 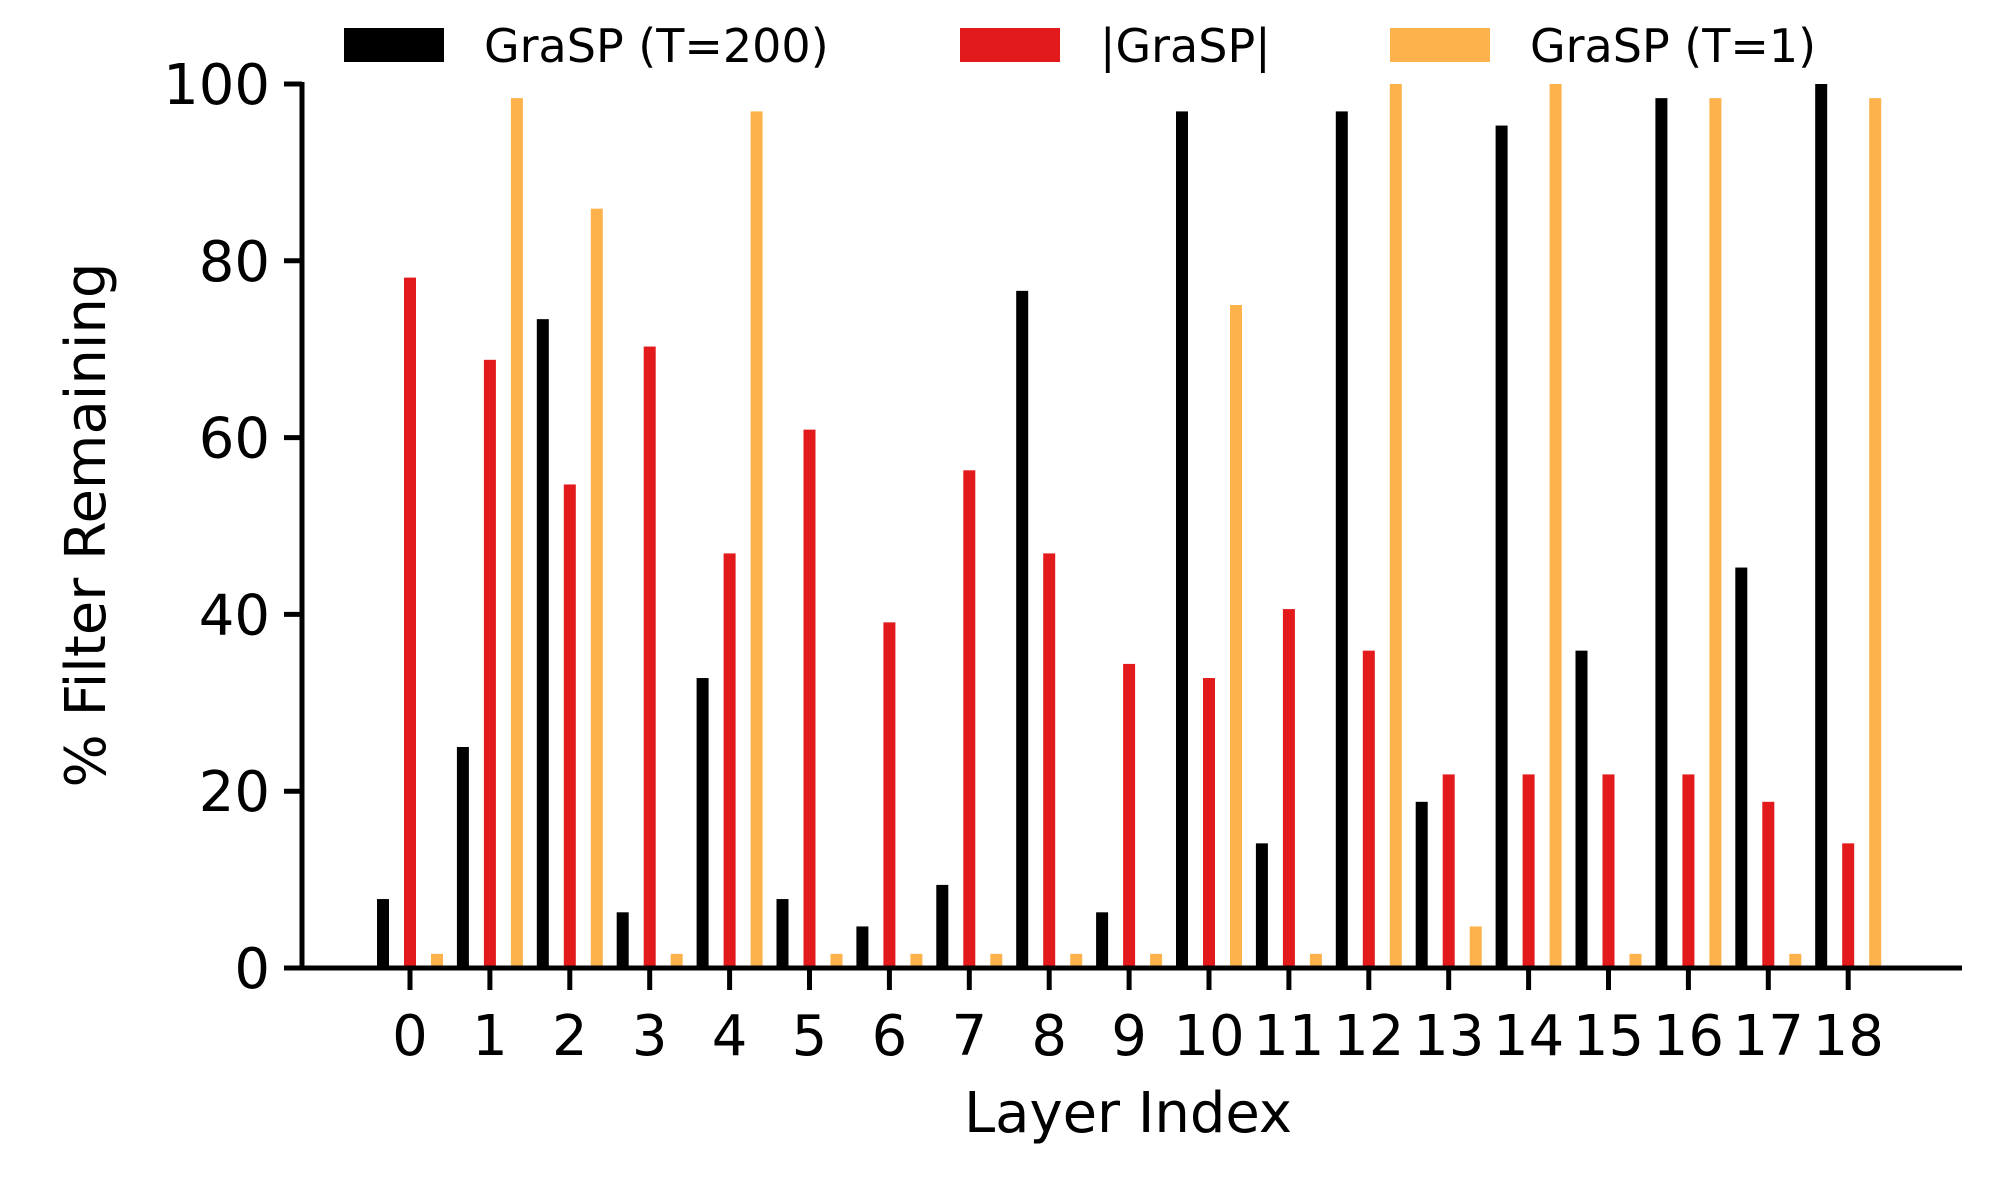 I want to click on x-tick-label: 10, so click(x=1208, y=1036).